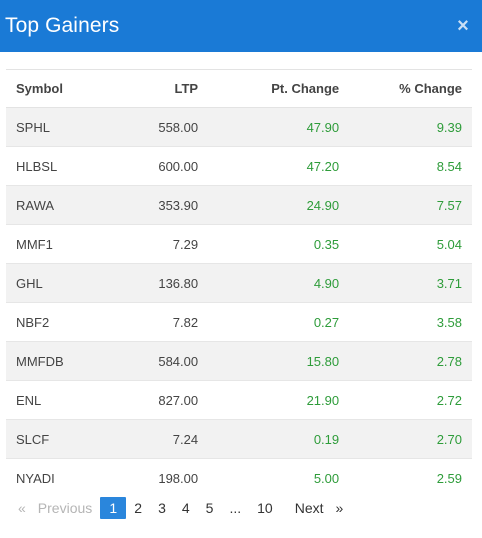 Image resolution: width=482 pixels, height=538 pixels. I want to click on table-row: MMF1 7.29 0.35 5.04, so click(239, 244).